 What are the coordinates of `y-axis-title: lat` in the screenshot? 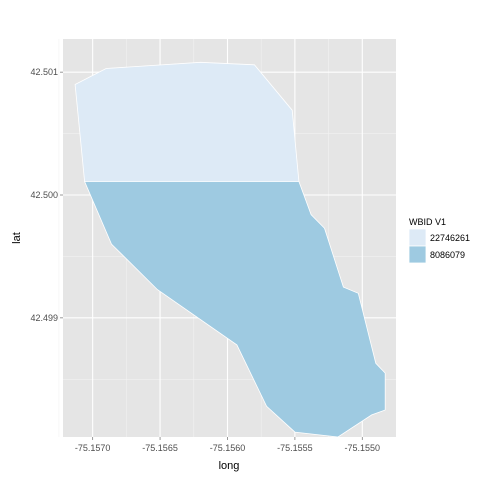 It's located at (17, 238).